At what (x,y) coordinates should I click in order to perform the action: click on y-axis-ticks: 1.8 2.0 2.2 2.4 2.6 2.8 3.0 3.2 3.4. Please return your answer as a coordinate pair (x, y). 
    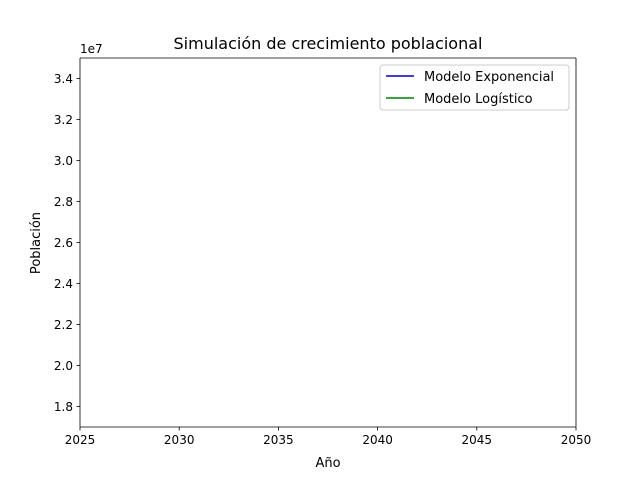
    Looking at the image, I should click on (67, 243).